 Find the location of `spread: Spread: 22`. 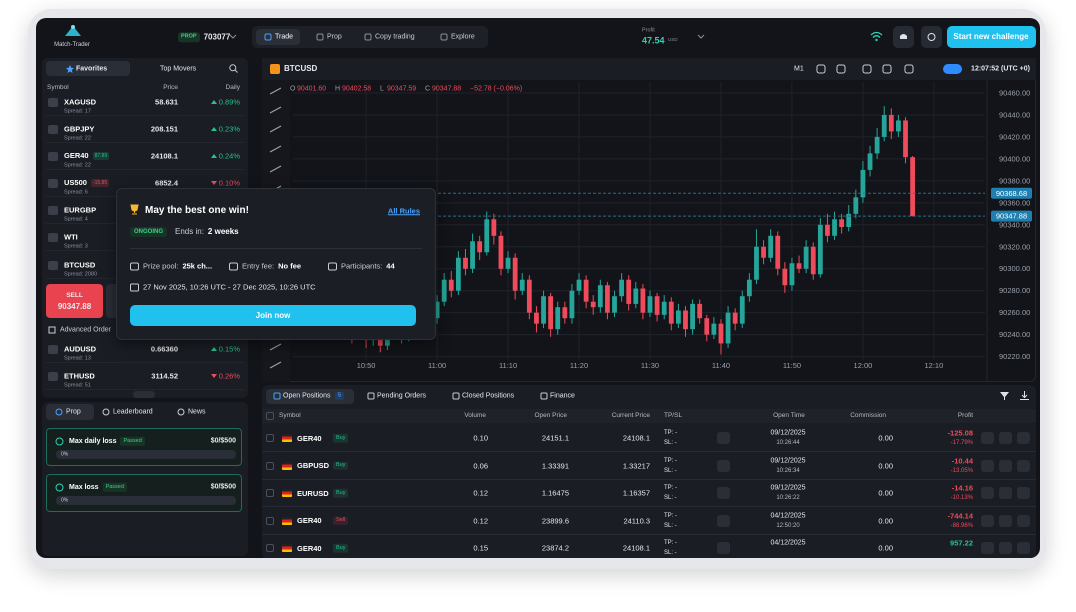

spread: Spread: 22 is located at coordinates (77, 138).